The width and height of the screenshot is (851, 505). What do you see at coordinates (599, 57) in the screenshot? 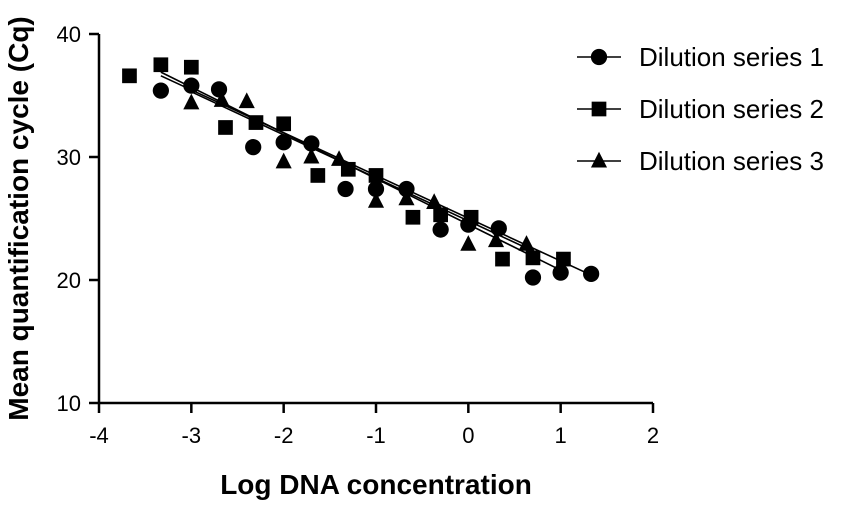
I see `legend-marker-circle` at bounding box center [599, 57].